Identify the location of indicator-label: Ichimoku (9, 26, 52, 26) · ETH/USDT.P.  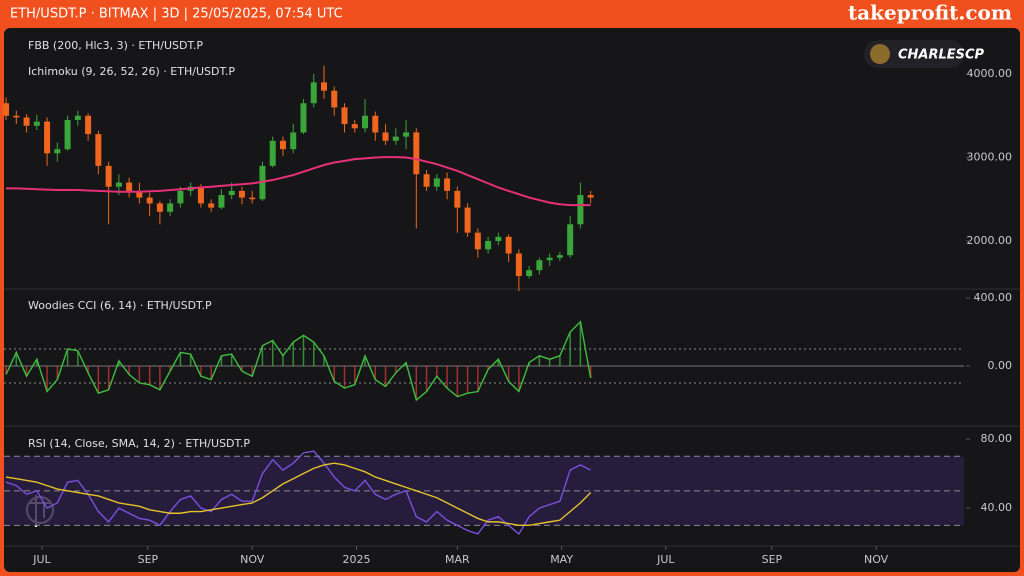
(131, 71).